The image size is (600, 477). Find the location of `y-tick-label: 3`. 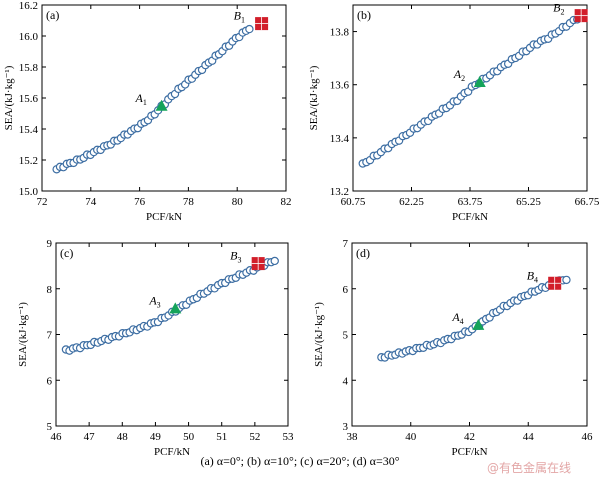

y-tick-label: 3 is located at coordinates (346, 427).